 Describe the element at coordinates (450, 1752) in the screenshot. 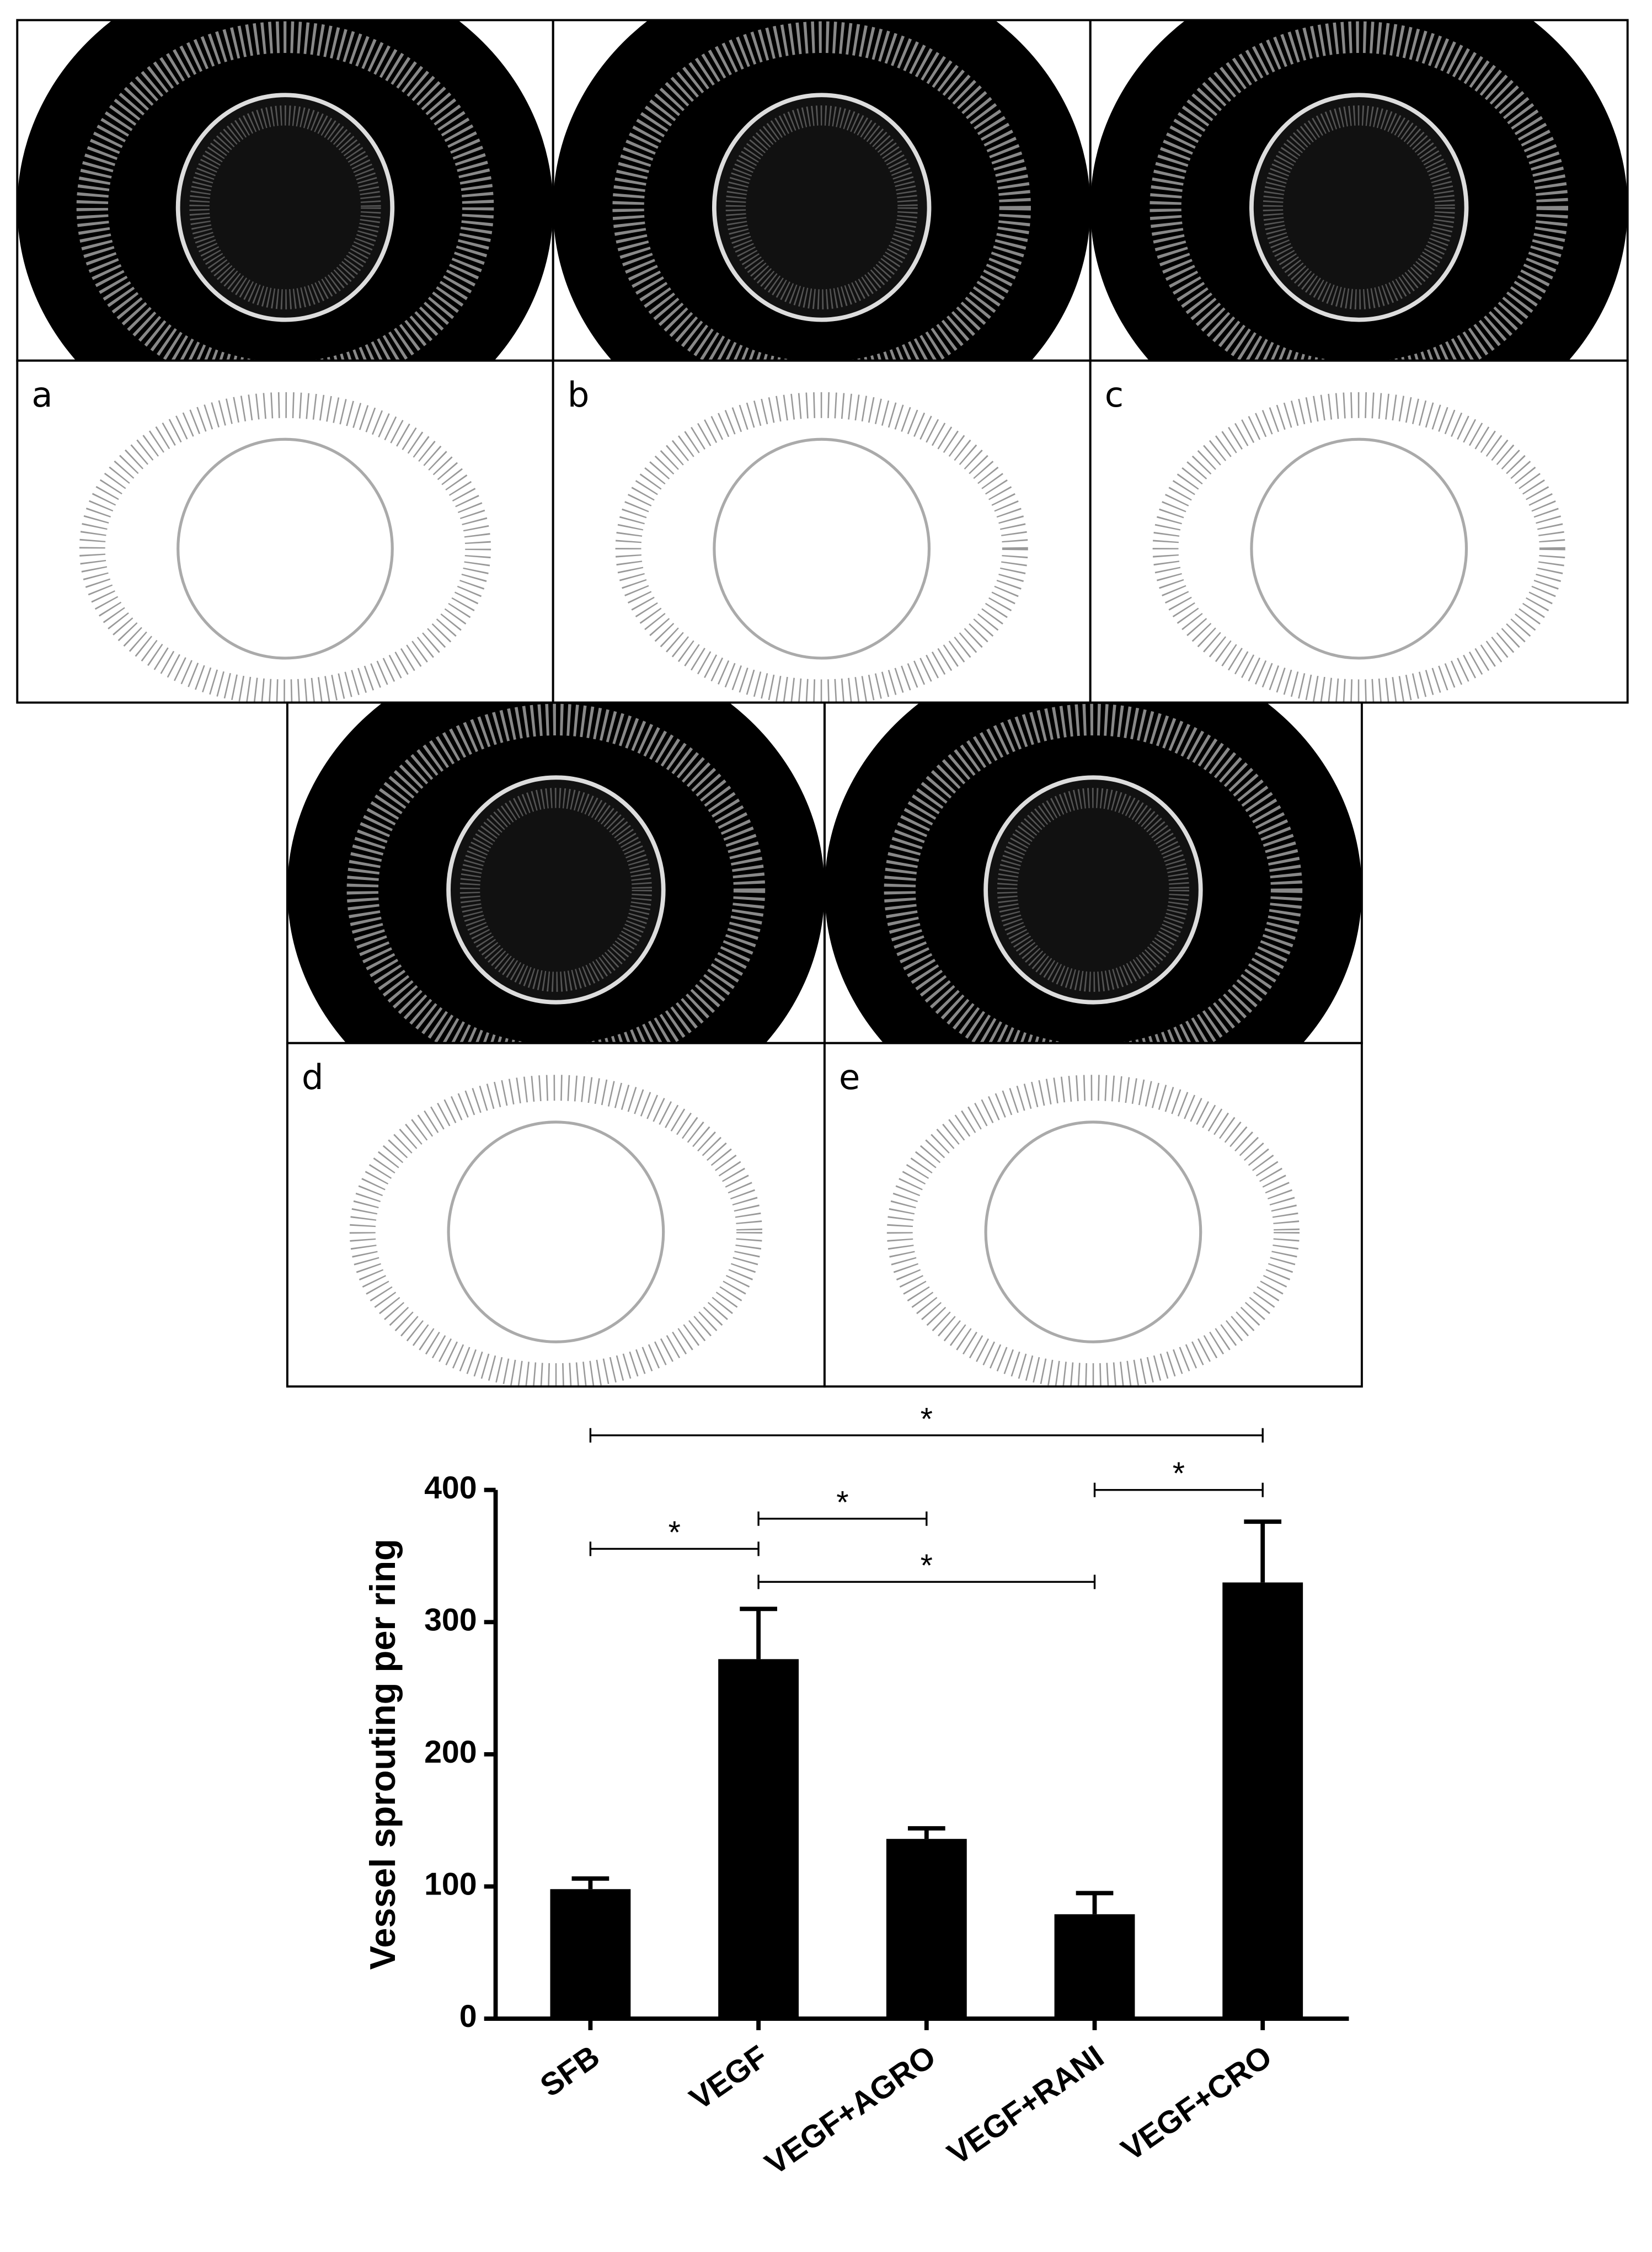

I see `y-tick-label: 200` at that location.